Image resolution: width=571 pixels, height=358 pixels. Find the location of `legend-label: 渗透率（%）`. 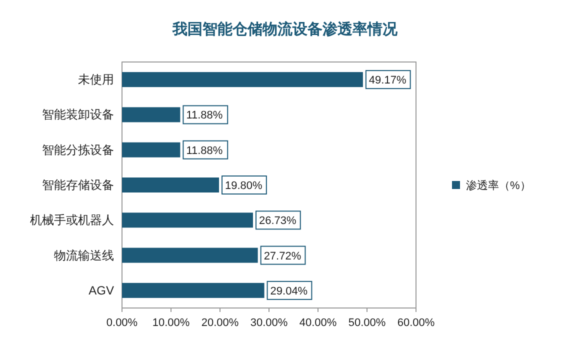

legend-label: 渗透率（%） is located at coordinates (498, 185).